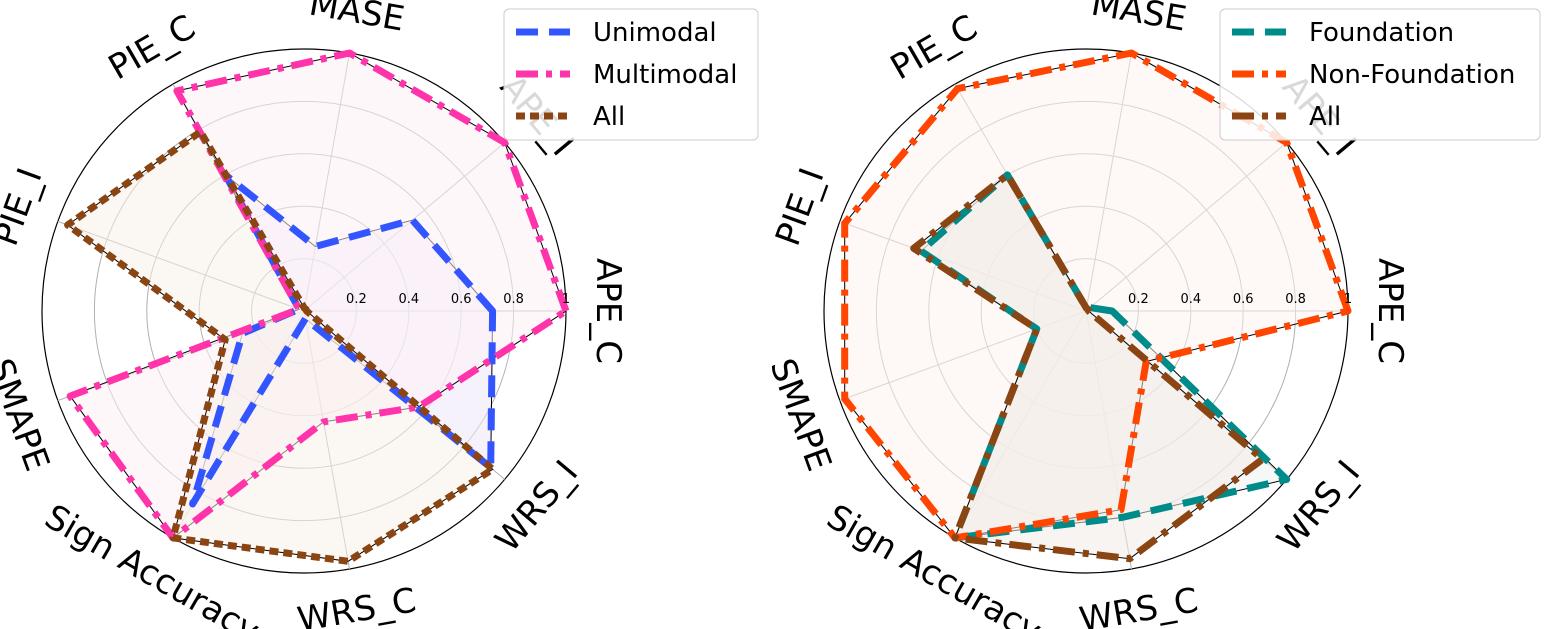 The height and width of the screenshot is (629, 1555). I want to click on legend-label-multimodal: Multimodal, so click(665, 75).